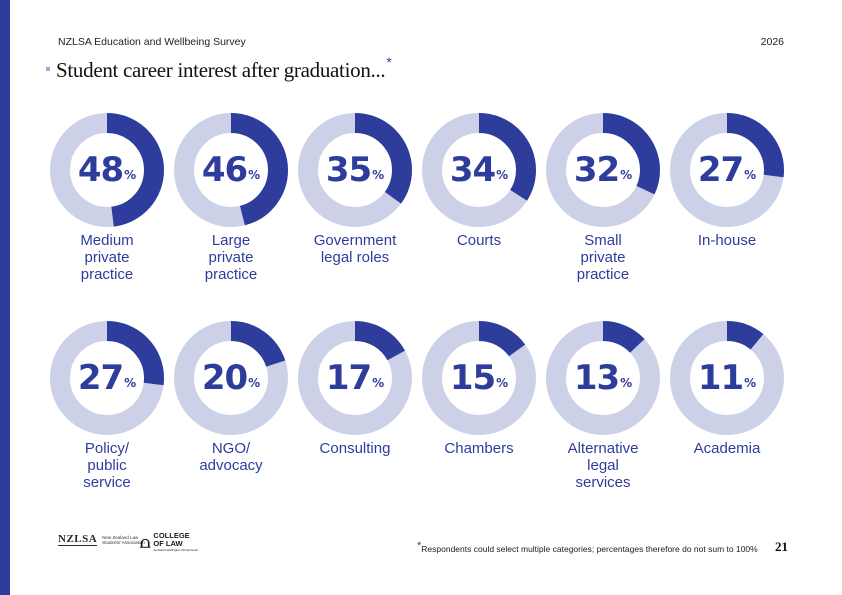 This screenshot has height=595, width=842. Describe the element at coordinates (355, 249) in the screenshot. I see `donut-category-label: Government legal roles` at that location.